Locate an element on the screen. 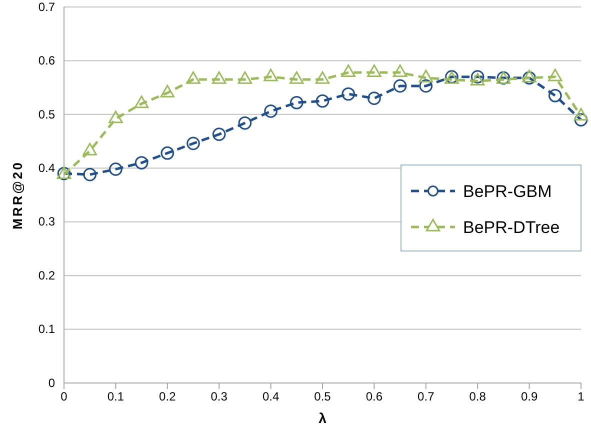 The height and width of the screenshot is (426, 591). y-tick-label: 0.4 is located at coordinates (47, 167).